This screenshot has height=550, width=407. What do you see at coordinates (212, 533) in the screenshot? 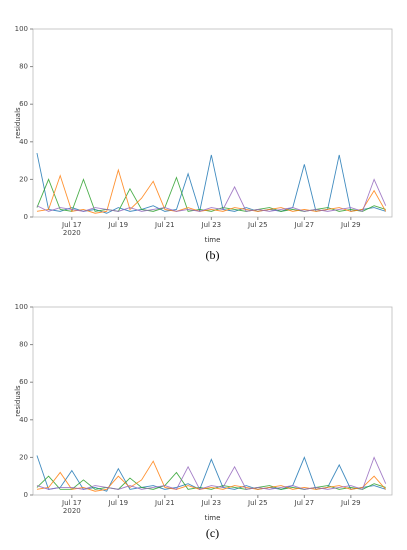
I see `panel-label: (c)` at bounding box center [212, 533].